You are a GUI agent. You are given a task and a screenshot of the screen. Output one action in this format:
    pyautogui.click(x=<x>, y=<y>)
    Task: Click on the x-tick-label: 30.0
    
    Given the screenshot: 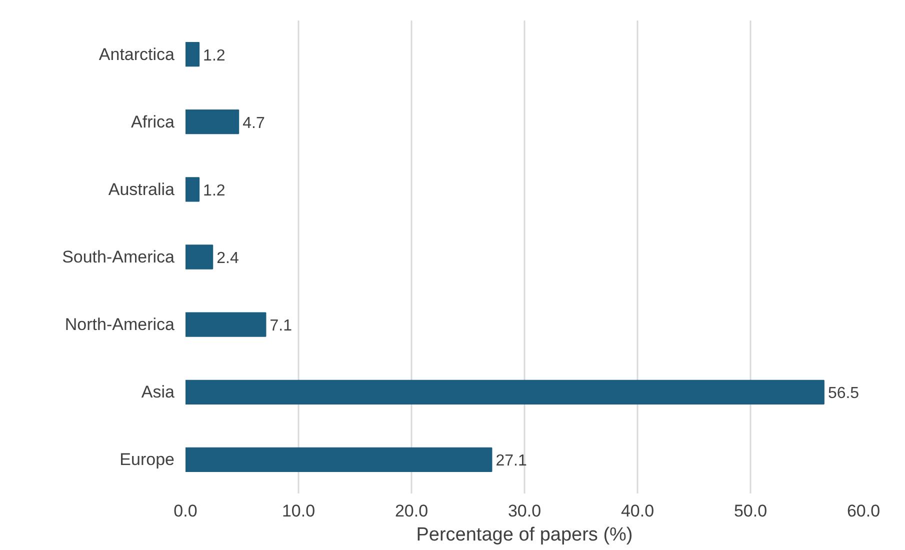 What is the action you would take?
    pyautogui.click(x=525, y=511)
    